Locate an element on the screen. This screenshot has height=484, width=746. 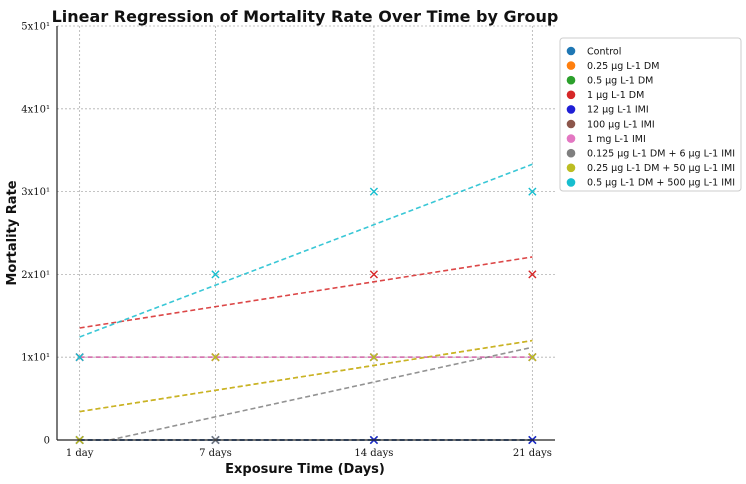
legend-label: 0.5 μg L-1 DM is located at coordinates (620, 81).